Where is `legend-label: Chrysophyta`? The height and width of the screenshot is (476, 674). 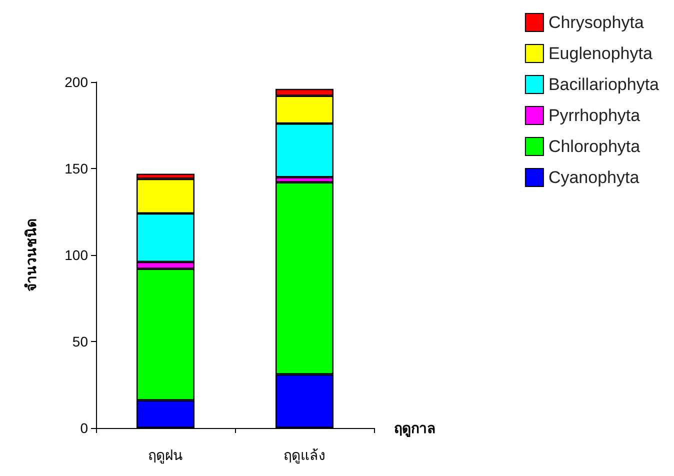
legend-label: Chrysophyta is located at coordinates (596, 22).